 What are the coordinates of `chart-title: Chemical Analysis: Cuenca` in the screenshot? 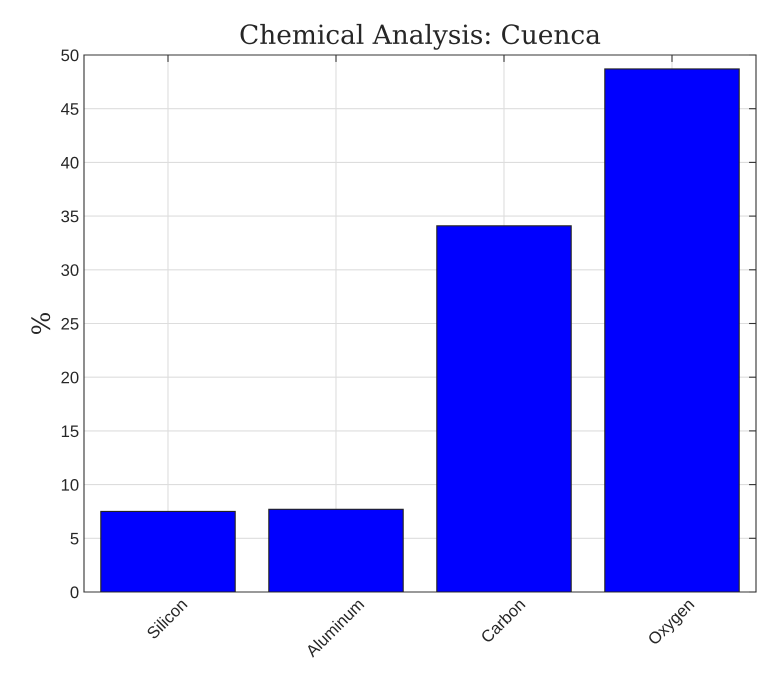 It's located at (420, 37).